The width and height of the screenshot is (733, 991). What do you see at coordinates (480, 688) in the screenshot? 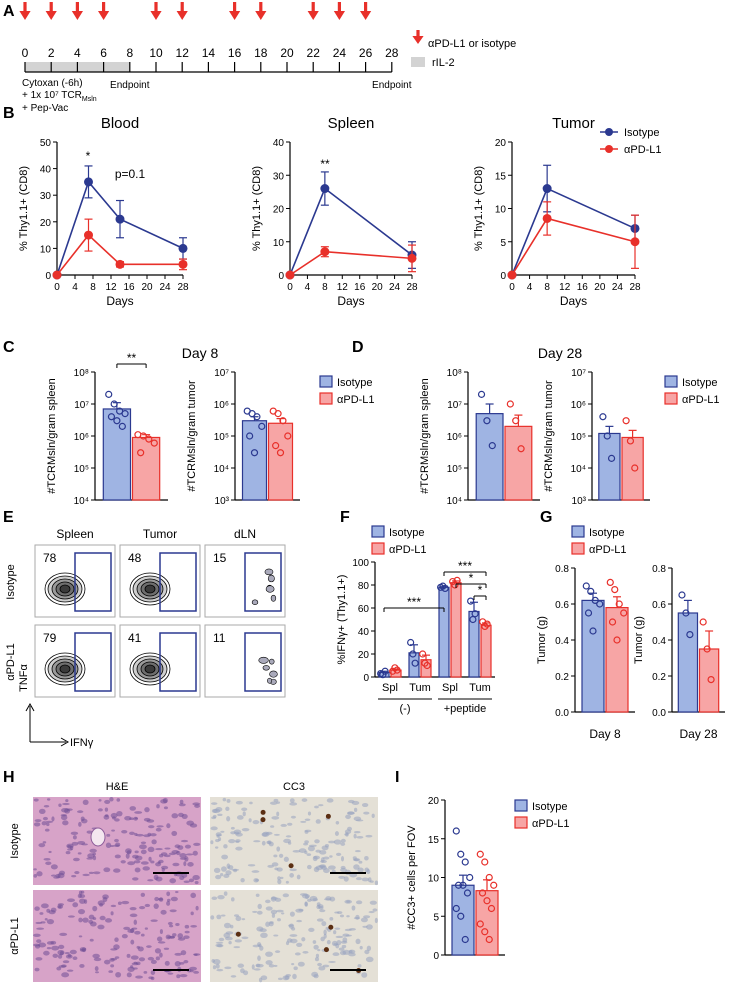
I see `x-tick-label: Tum` at bounding box center [480, 688].